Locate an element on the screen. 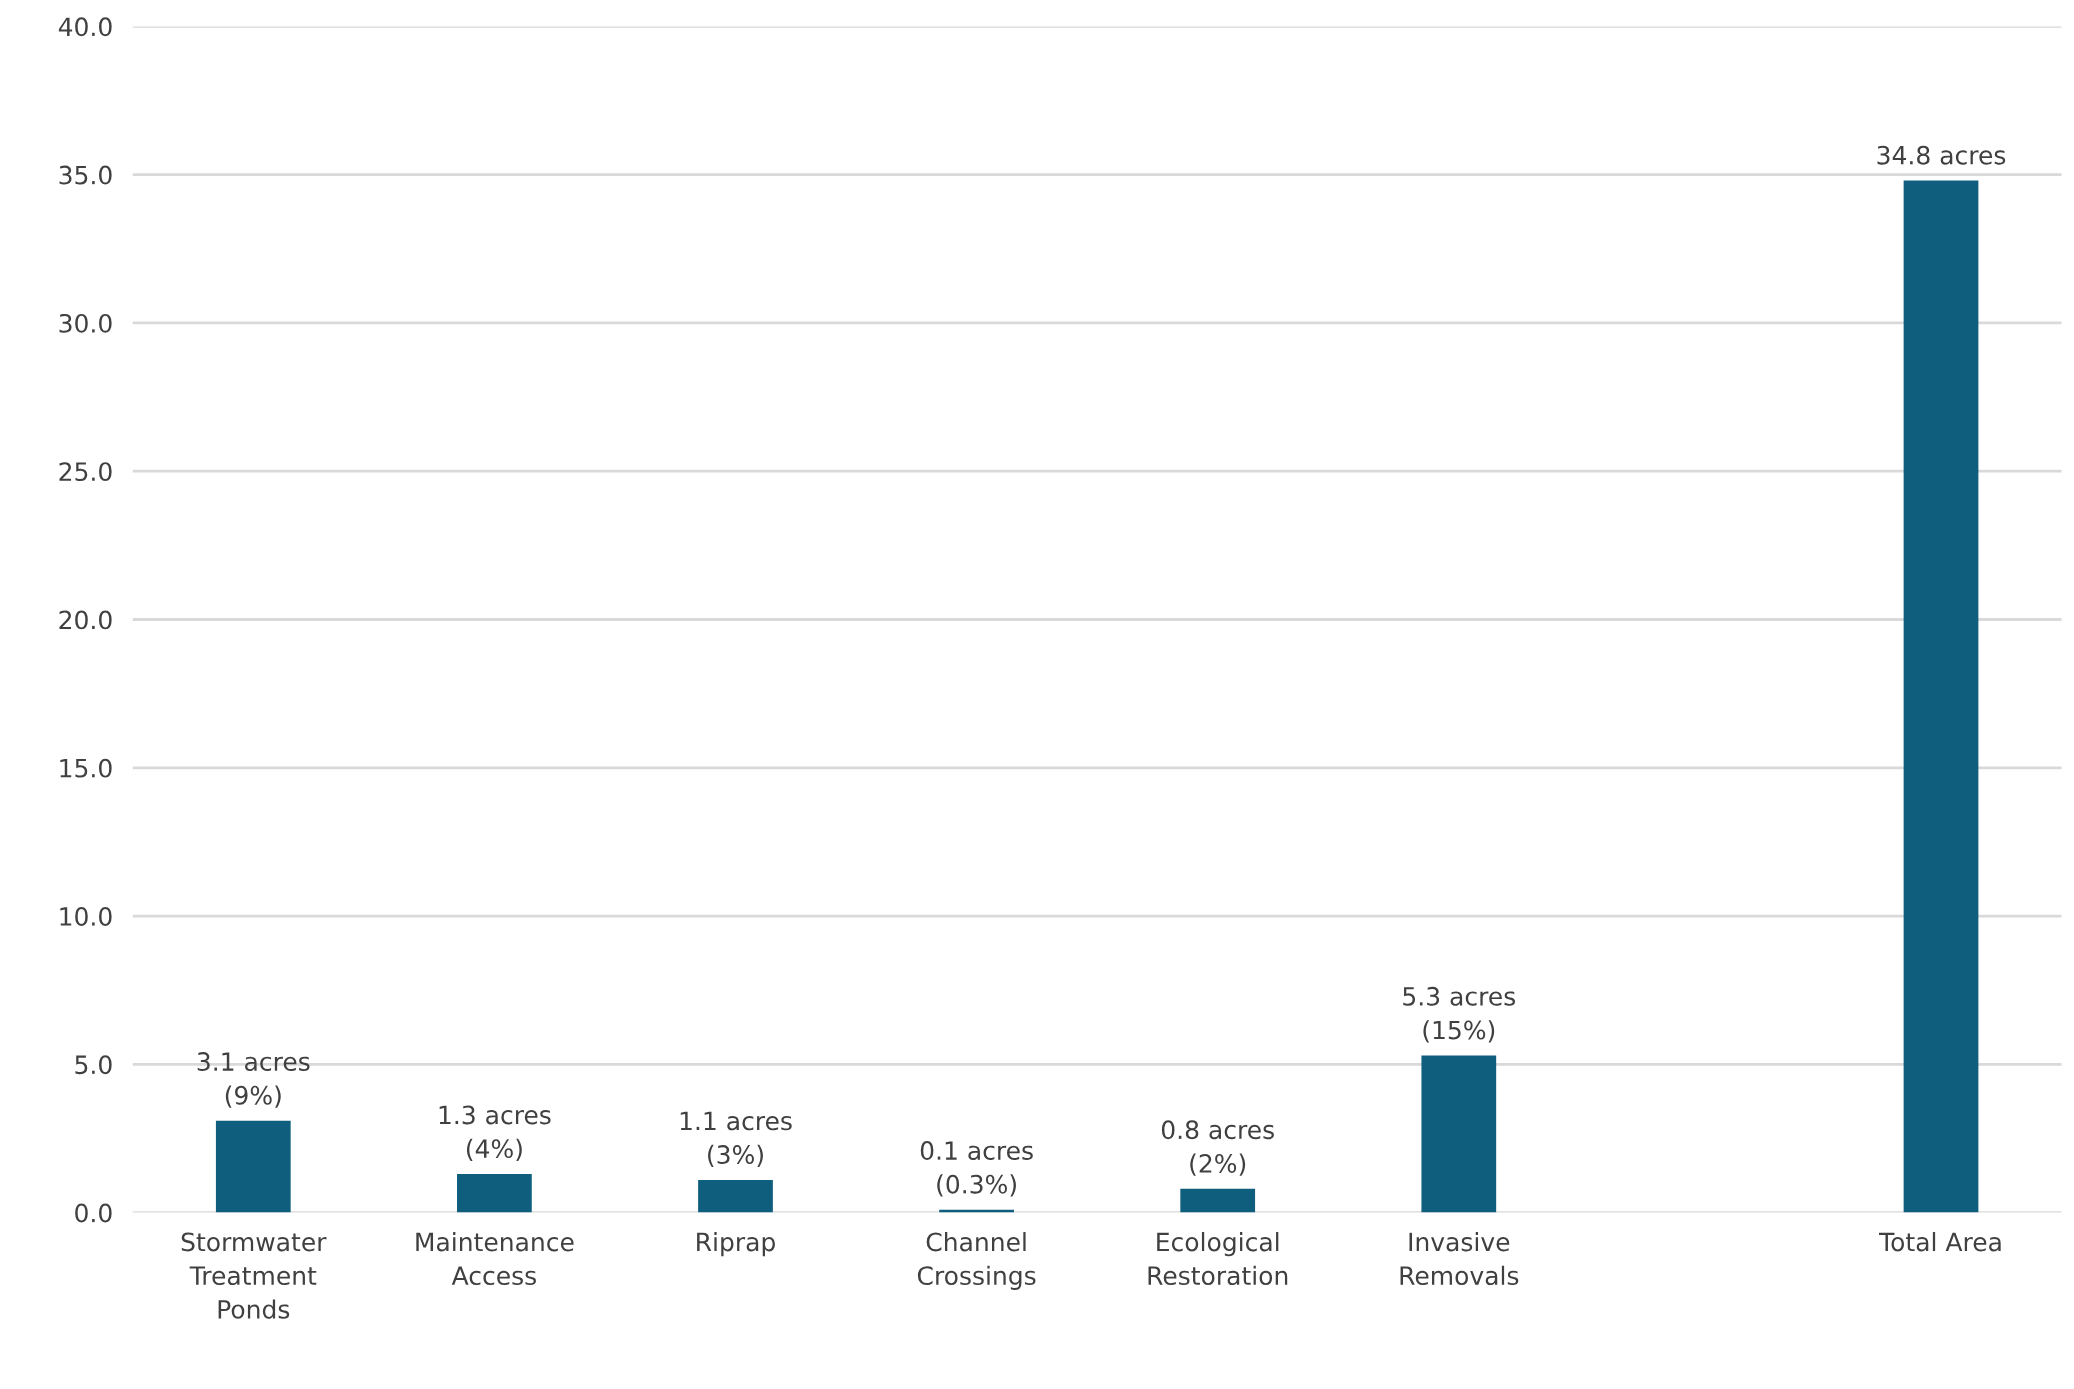  x-tick-label: Riprap is located at coordinates (736, 1244).